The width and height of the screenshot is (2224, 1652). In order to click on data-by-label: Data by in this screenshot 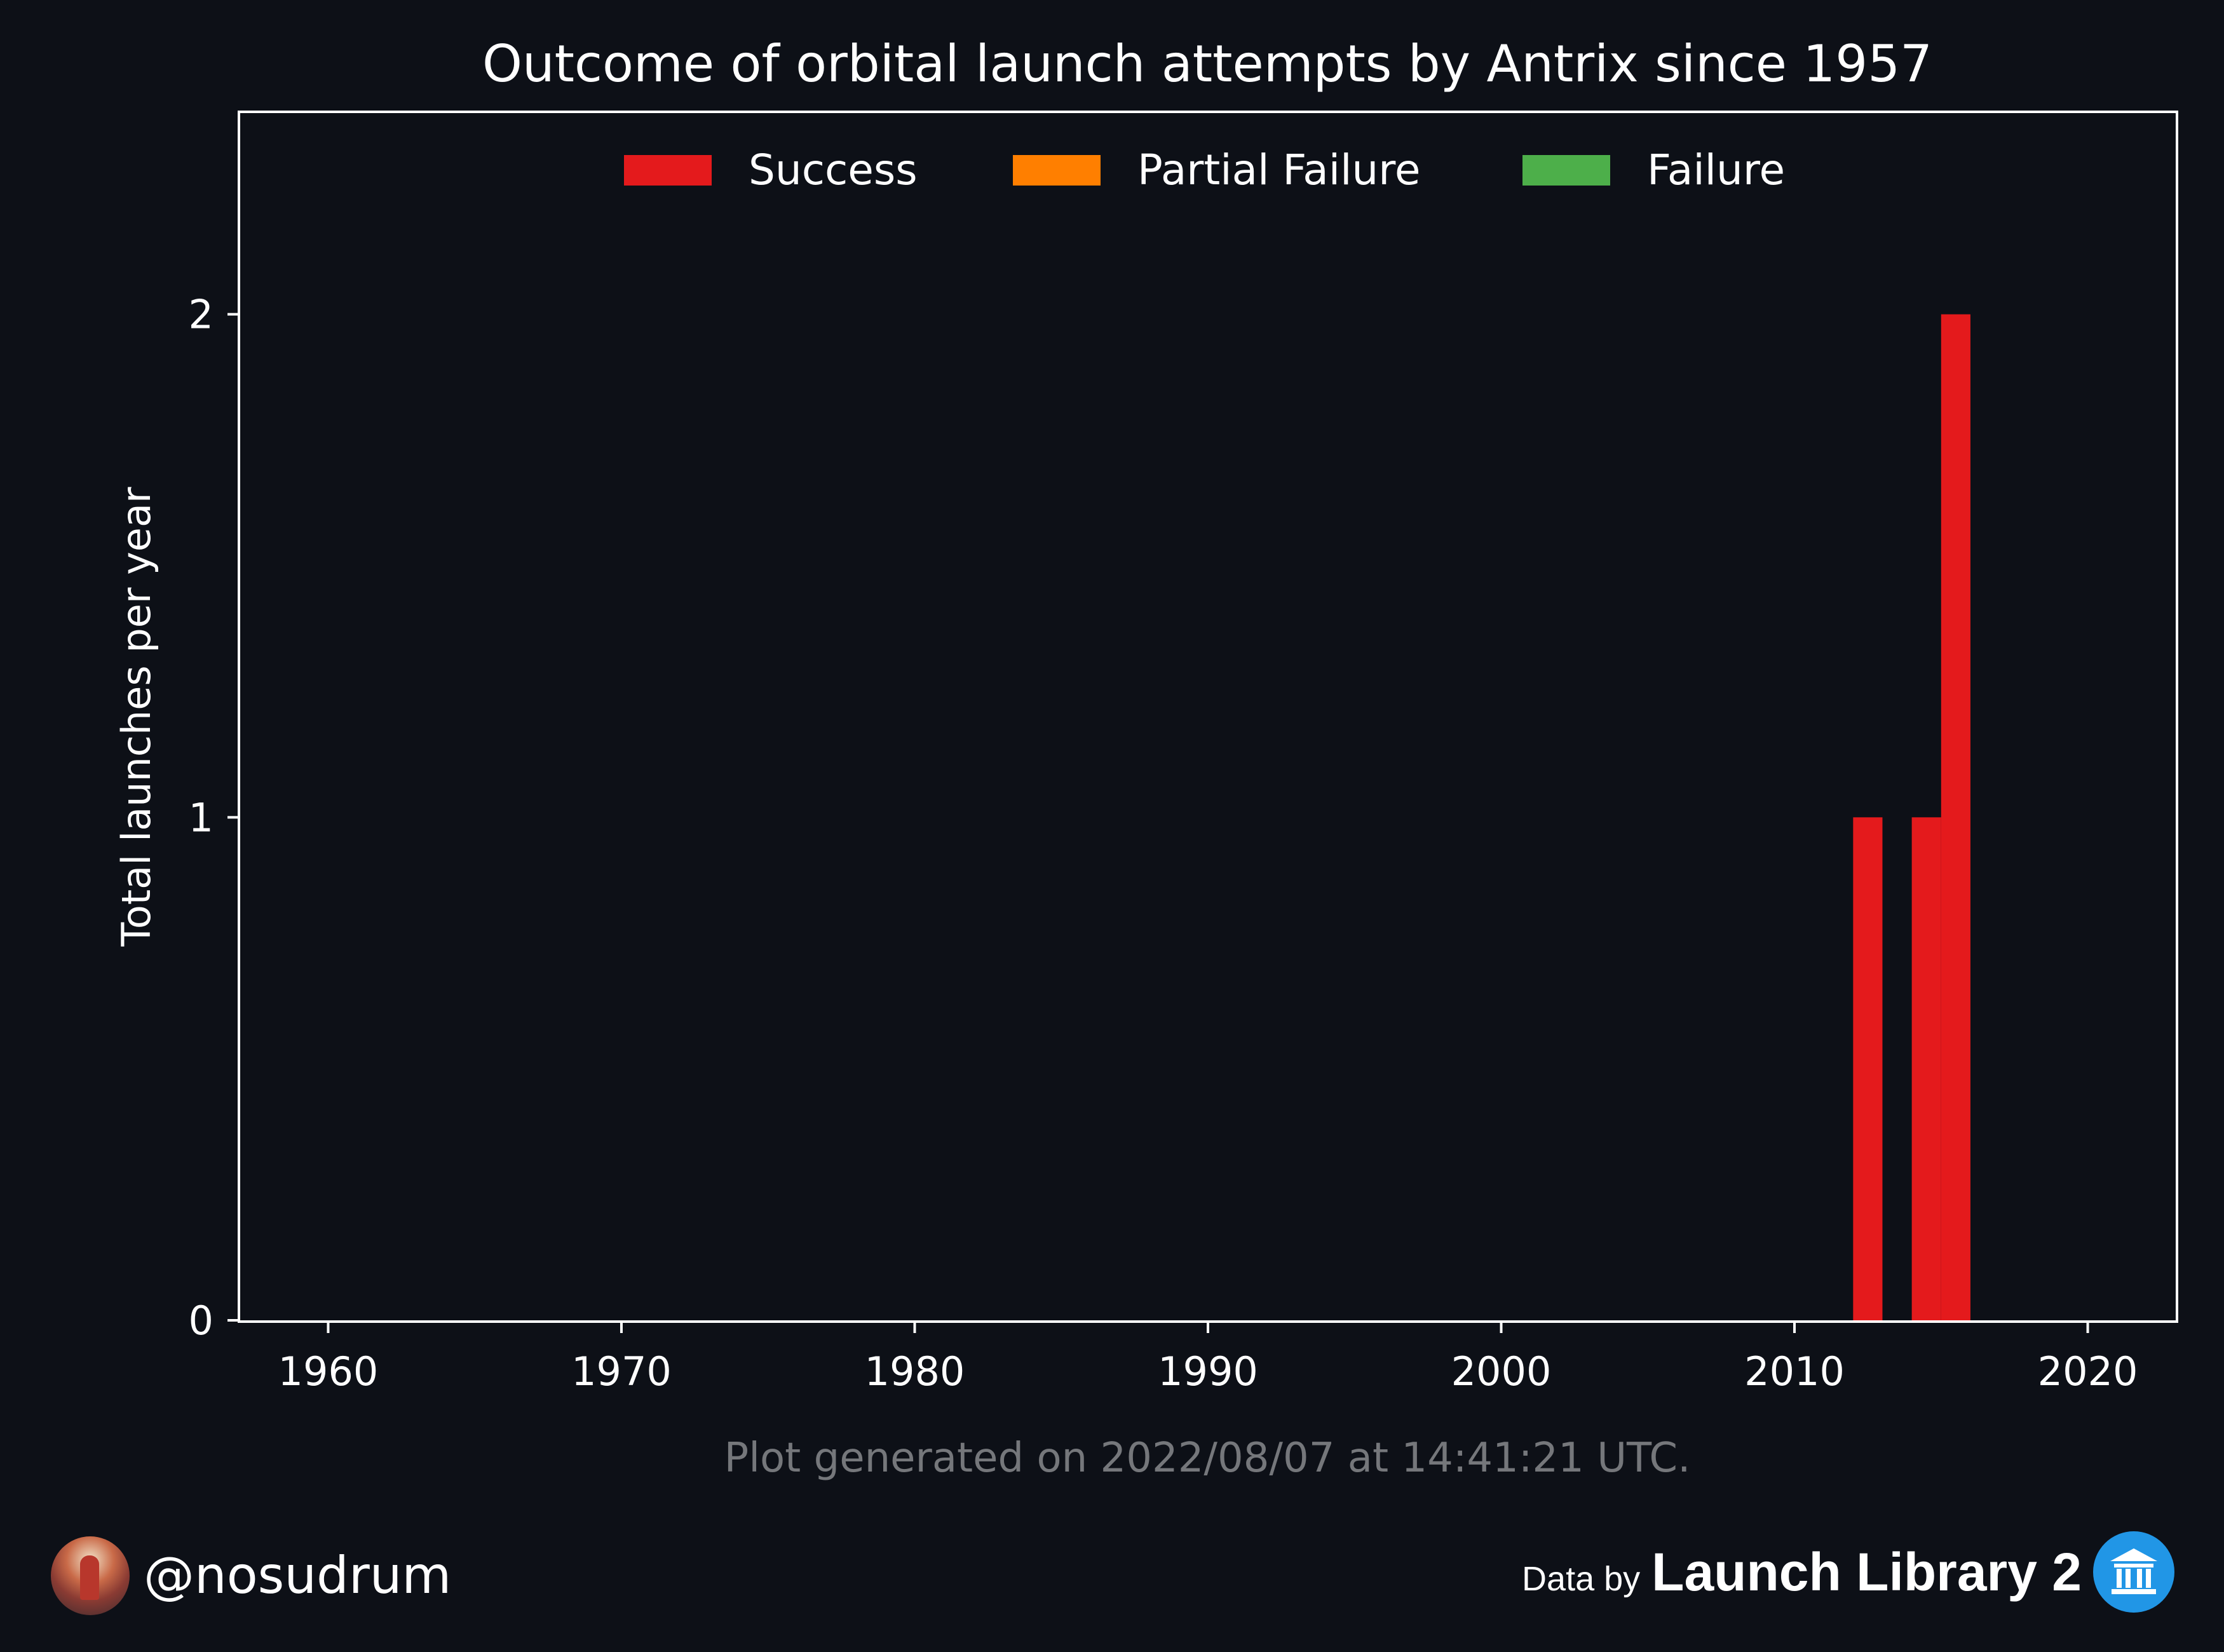, I will do `click(1581, 1579)`.